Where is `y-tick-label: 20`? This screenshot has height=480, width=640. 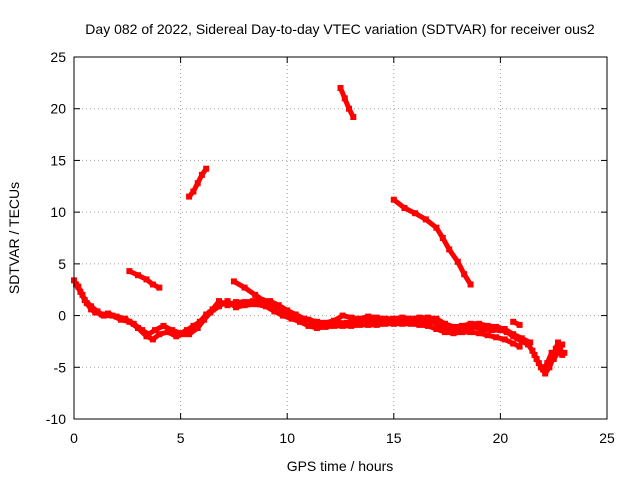
y-tick-label: 20 is located at coordinates (58, 109).